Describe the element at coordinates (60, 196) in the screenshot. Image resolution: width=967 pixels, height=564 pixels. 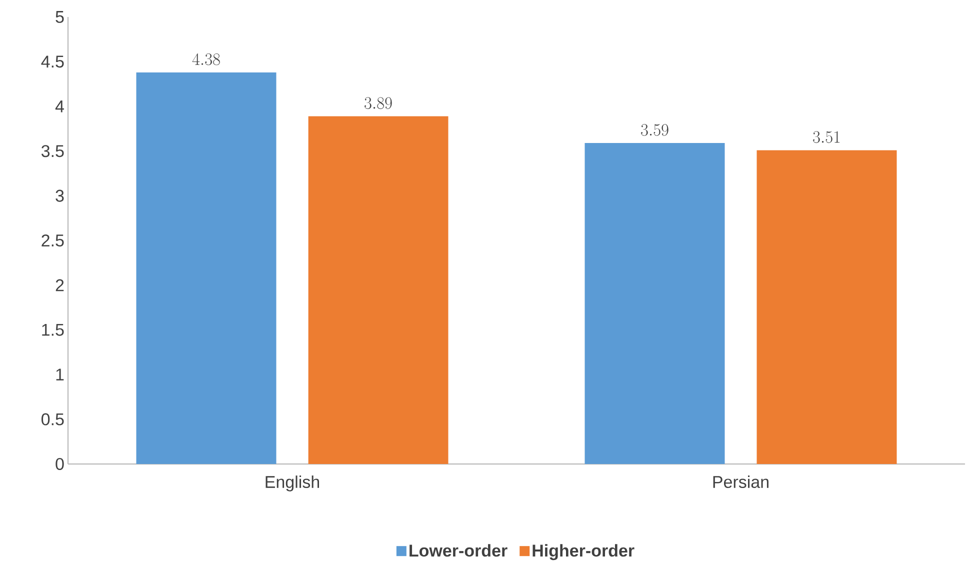
I see `y-tick-label: 3` at that location.